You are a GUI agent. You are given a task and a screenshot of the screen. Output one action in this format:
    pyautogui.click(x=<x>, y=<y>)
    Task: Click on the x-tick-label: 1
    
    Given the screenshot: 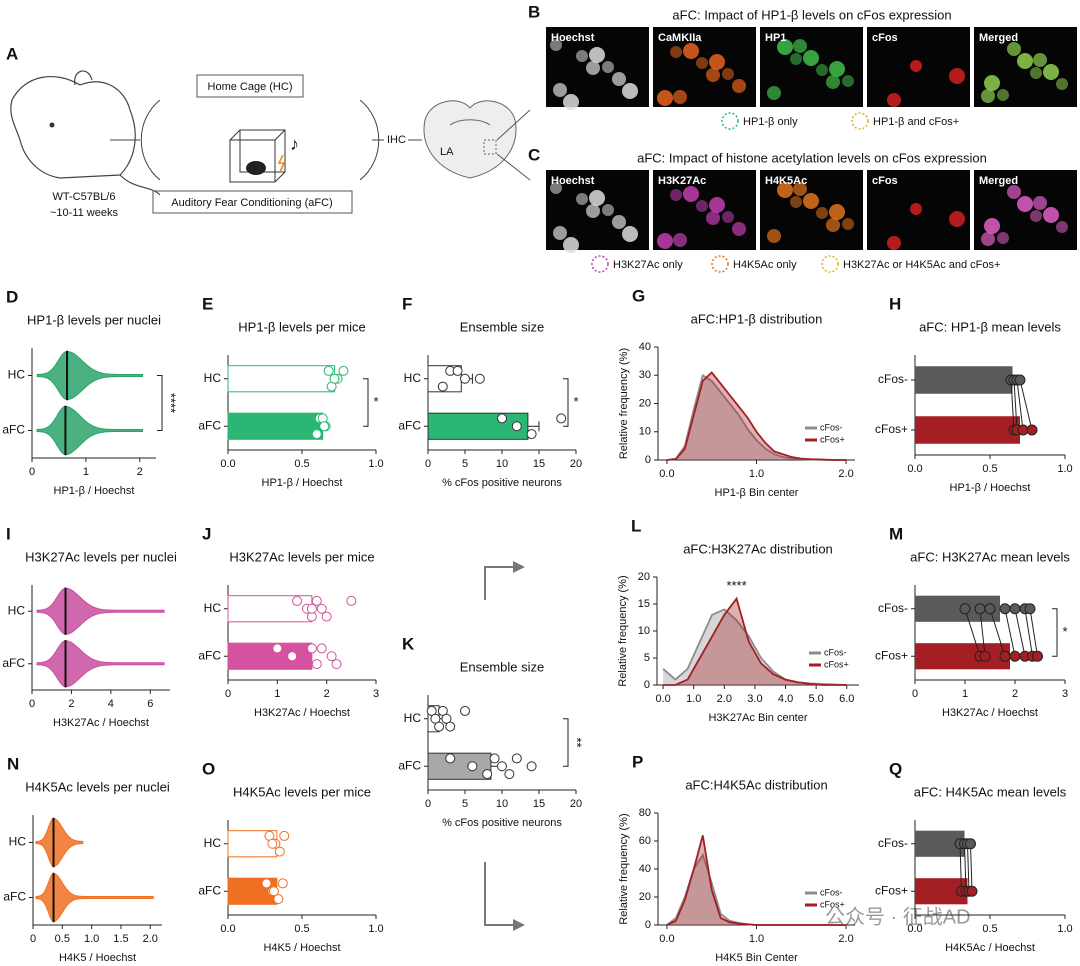 What is the action you would take?
    pyautogui.click(x=277, y=694)
    